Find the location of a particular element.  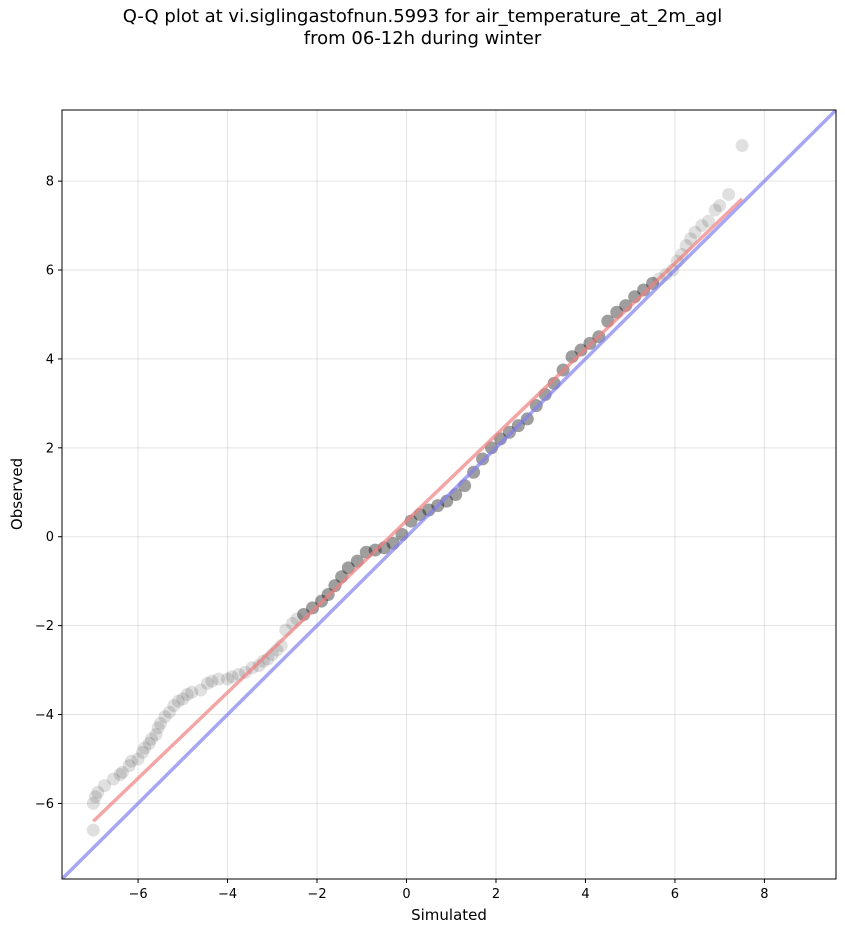

x-axis-label: Simulated is located at coordinates (449, 915).